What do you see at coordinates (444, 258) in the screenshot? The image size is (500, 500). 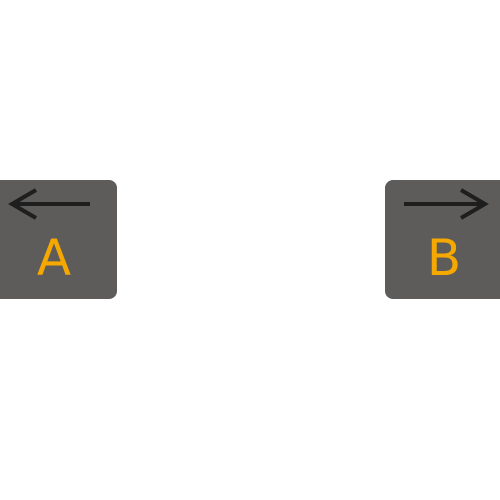 I see `key-b-label: B` at bounding box center [444, 258].